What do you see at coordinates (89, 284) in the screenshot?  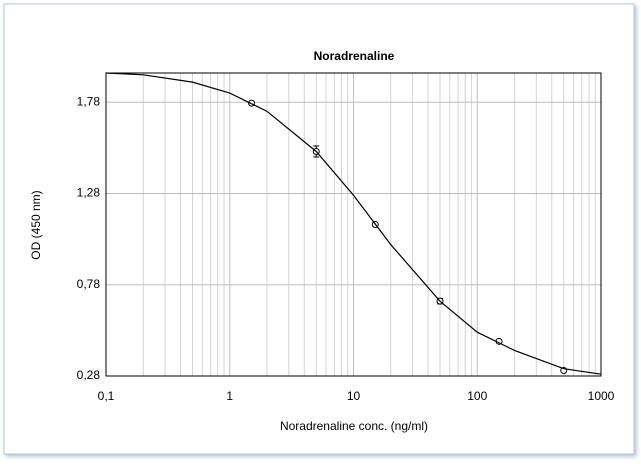 I see `y-tick-label: 0,78` at bounding box center [89, 284].